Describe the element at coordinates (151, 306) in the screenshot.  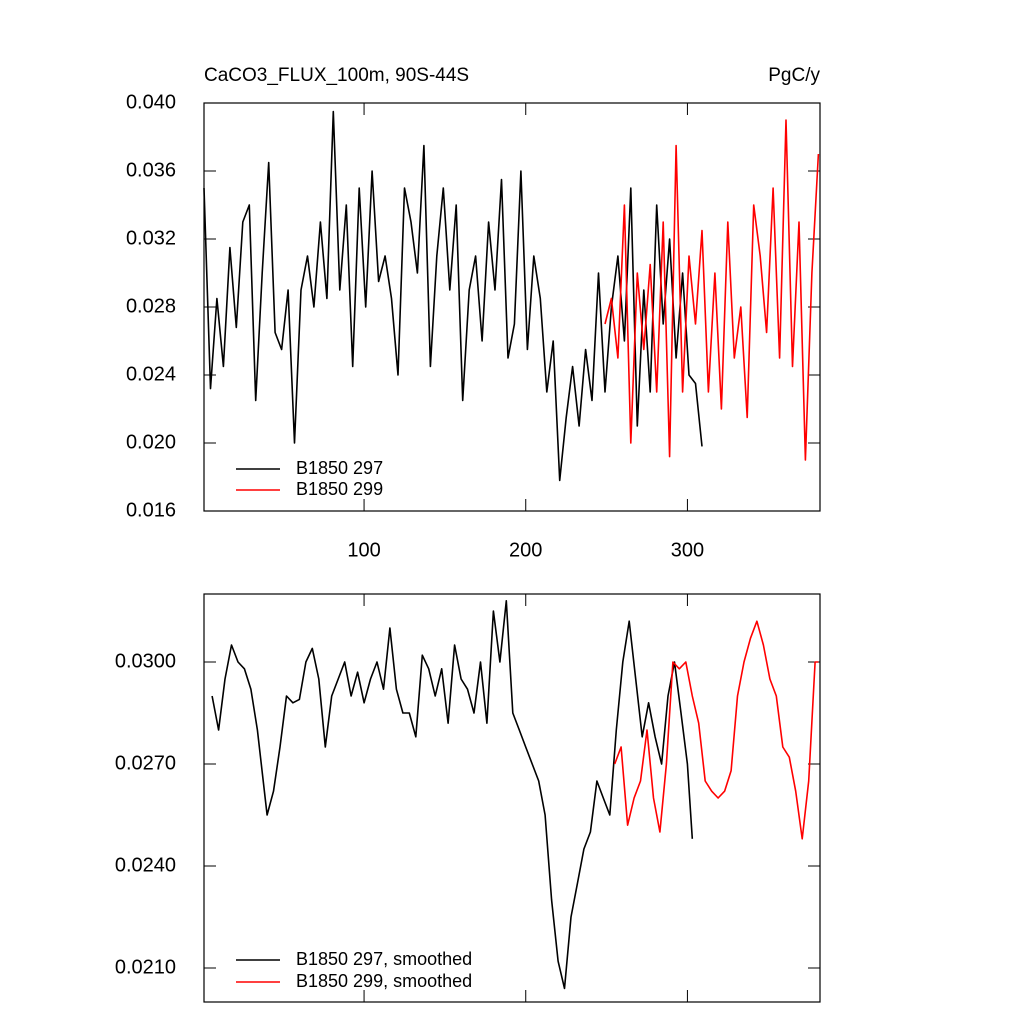
I see `y-tick-label: 0.028` at that location.